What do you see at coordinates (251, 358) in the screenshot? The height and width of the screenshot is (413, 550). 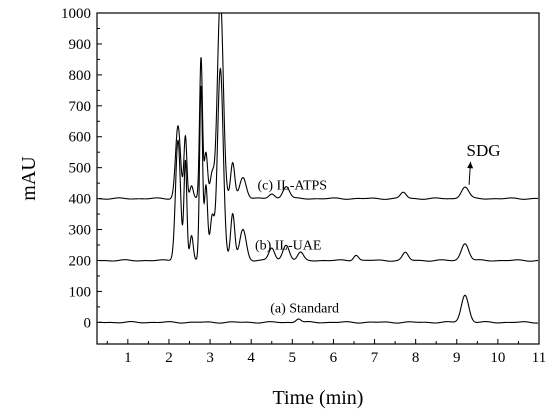 I see `x-tick-label: 4` at bounding box center [251, 358].